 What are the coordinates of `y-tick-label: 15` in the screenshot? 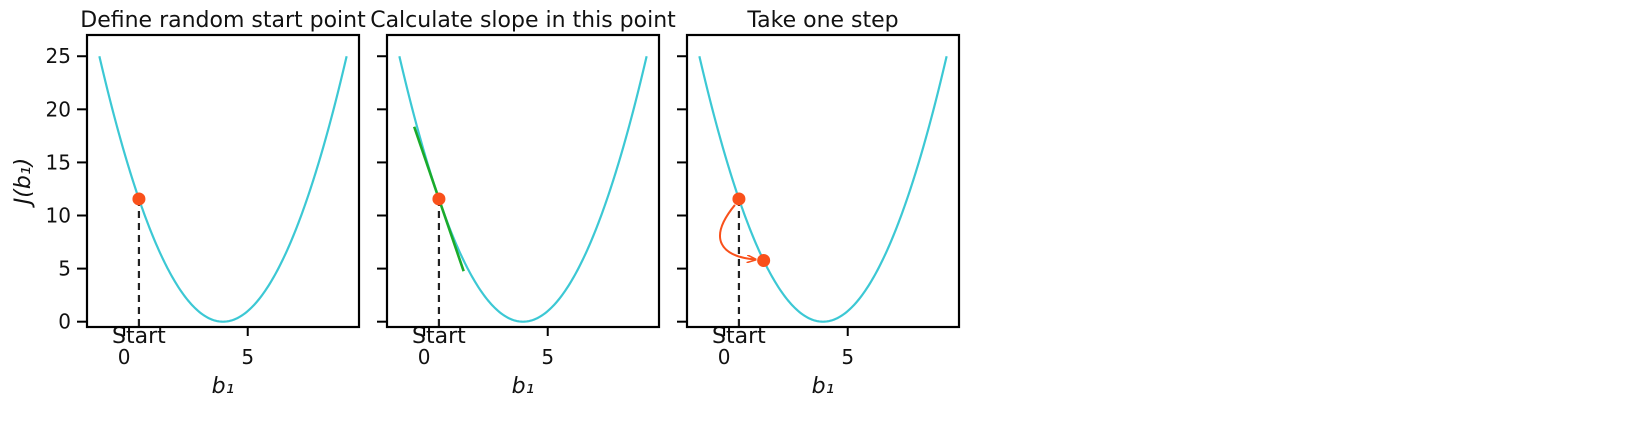 It's located at (58, 162).